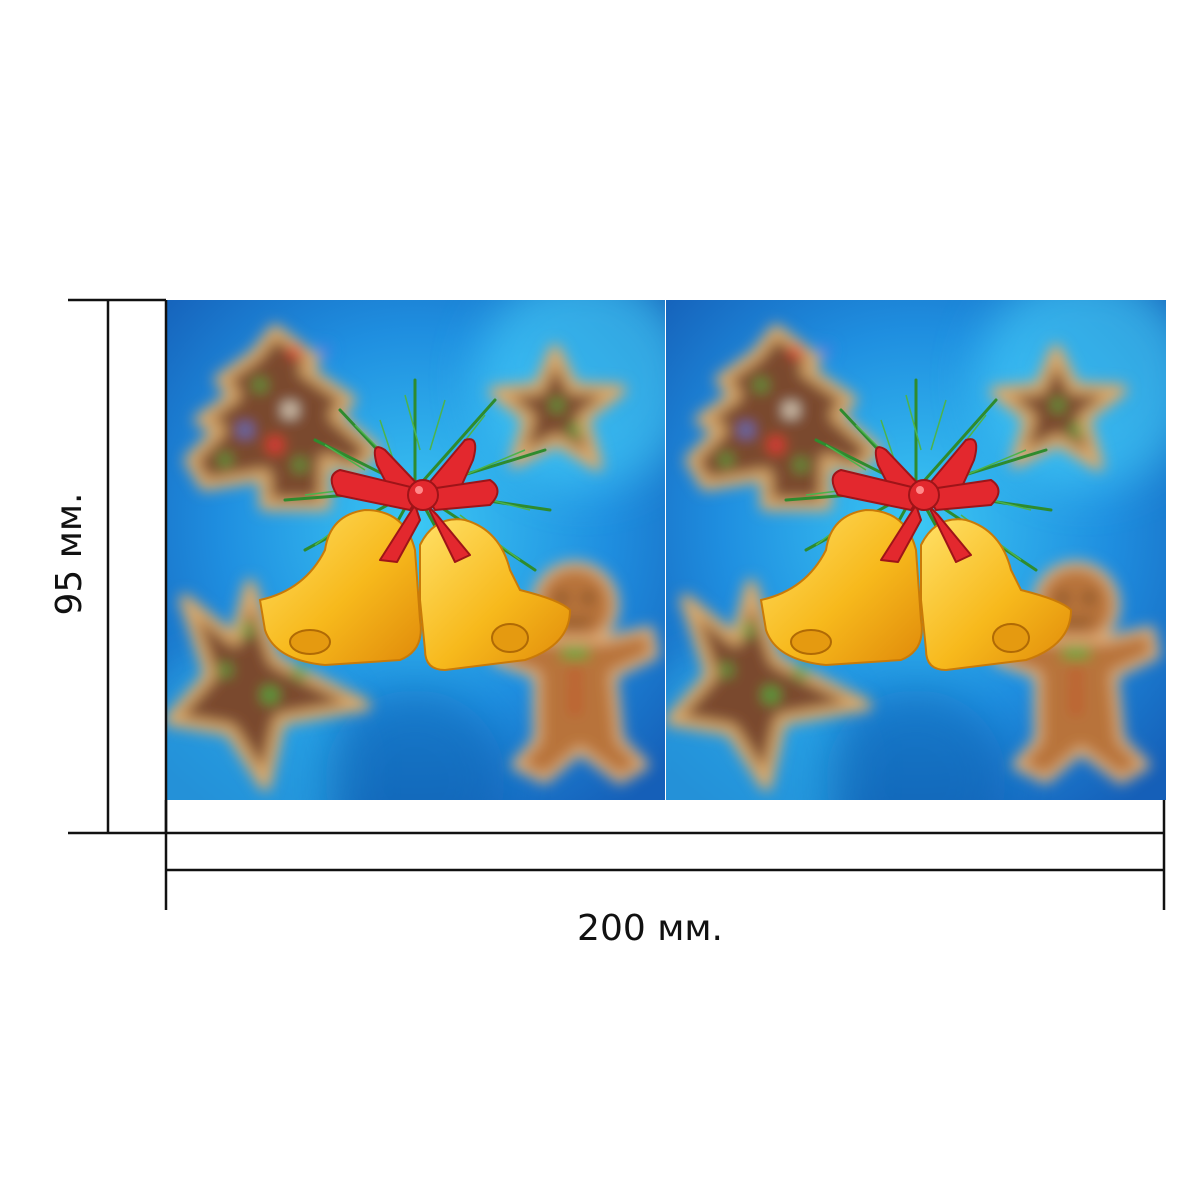 This screenshot has height=1204, width=1200. I want to click on height-dimension-lines, so click(118, 566).